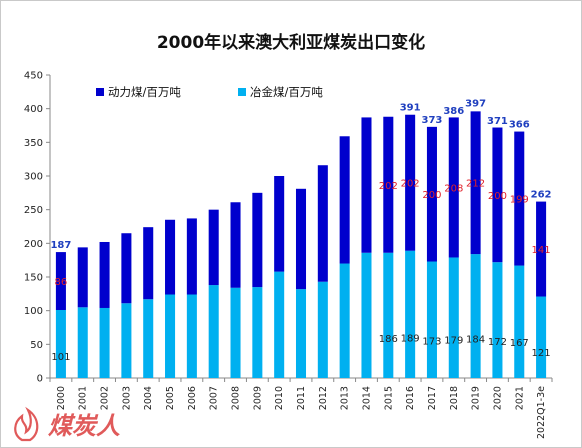 Image resolution: width=582 pixels, height=448 pixels. Describe the element at coordinates (33, 109) in the screenshot. I see `y-tick-label: 400` at that location.